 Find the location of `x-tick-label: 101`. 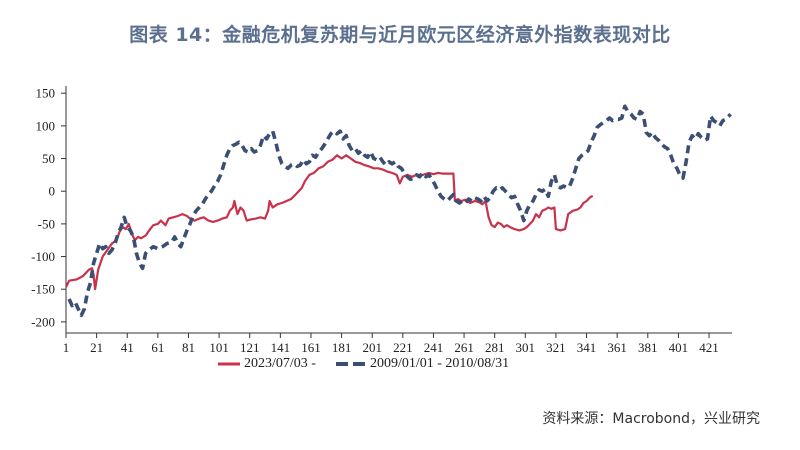

x-tick-label: 101 is located at coordinates (219, 347).